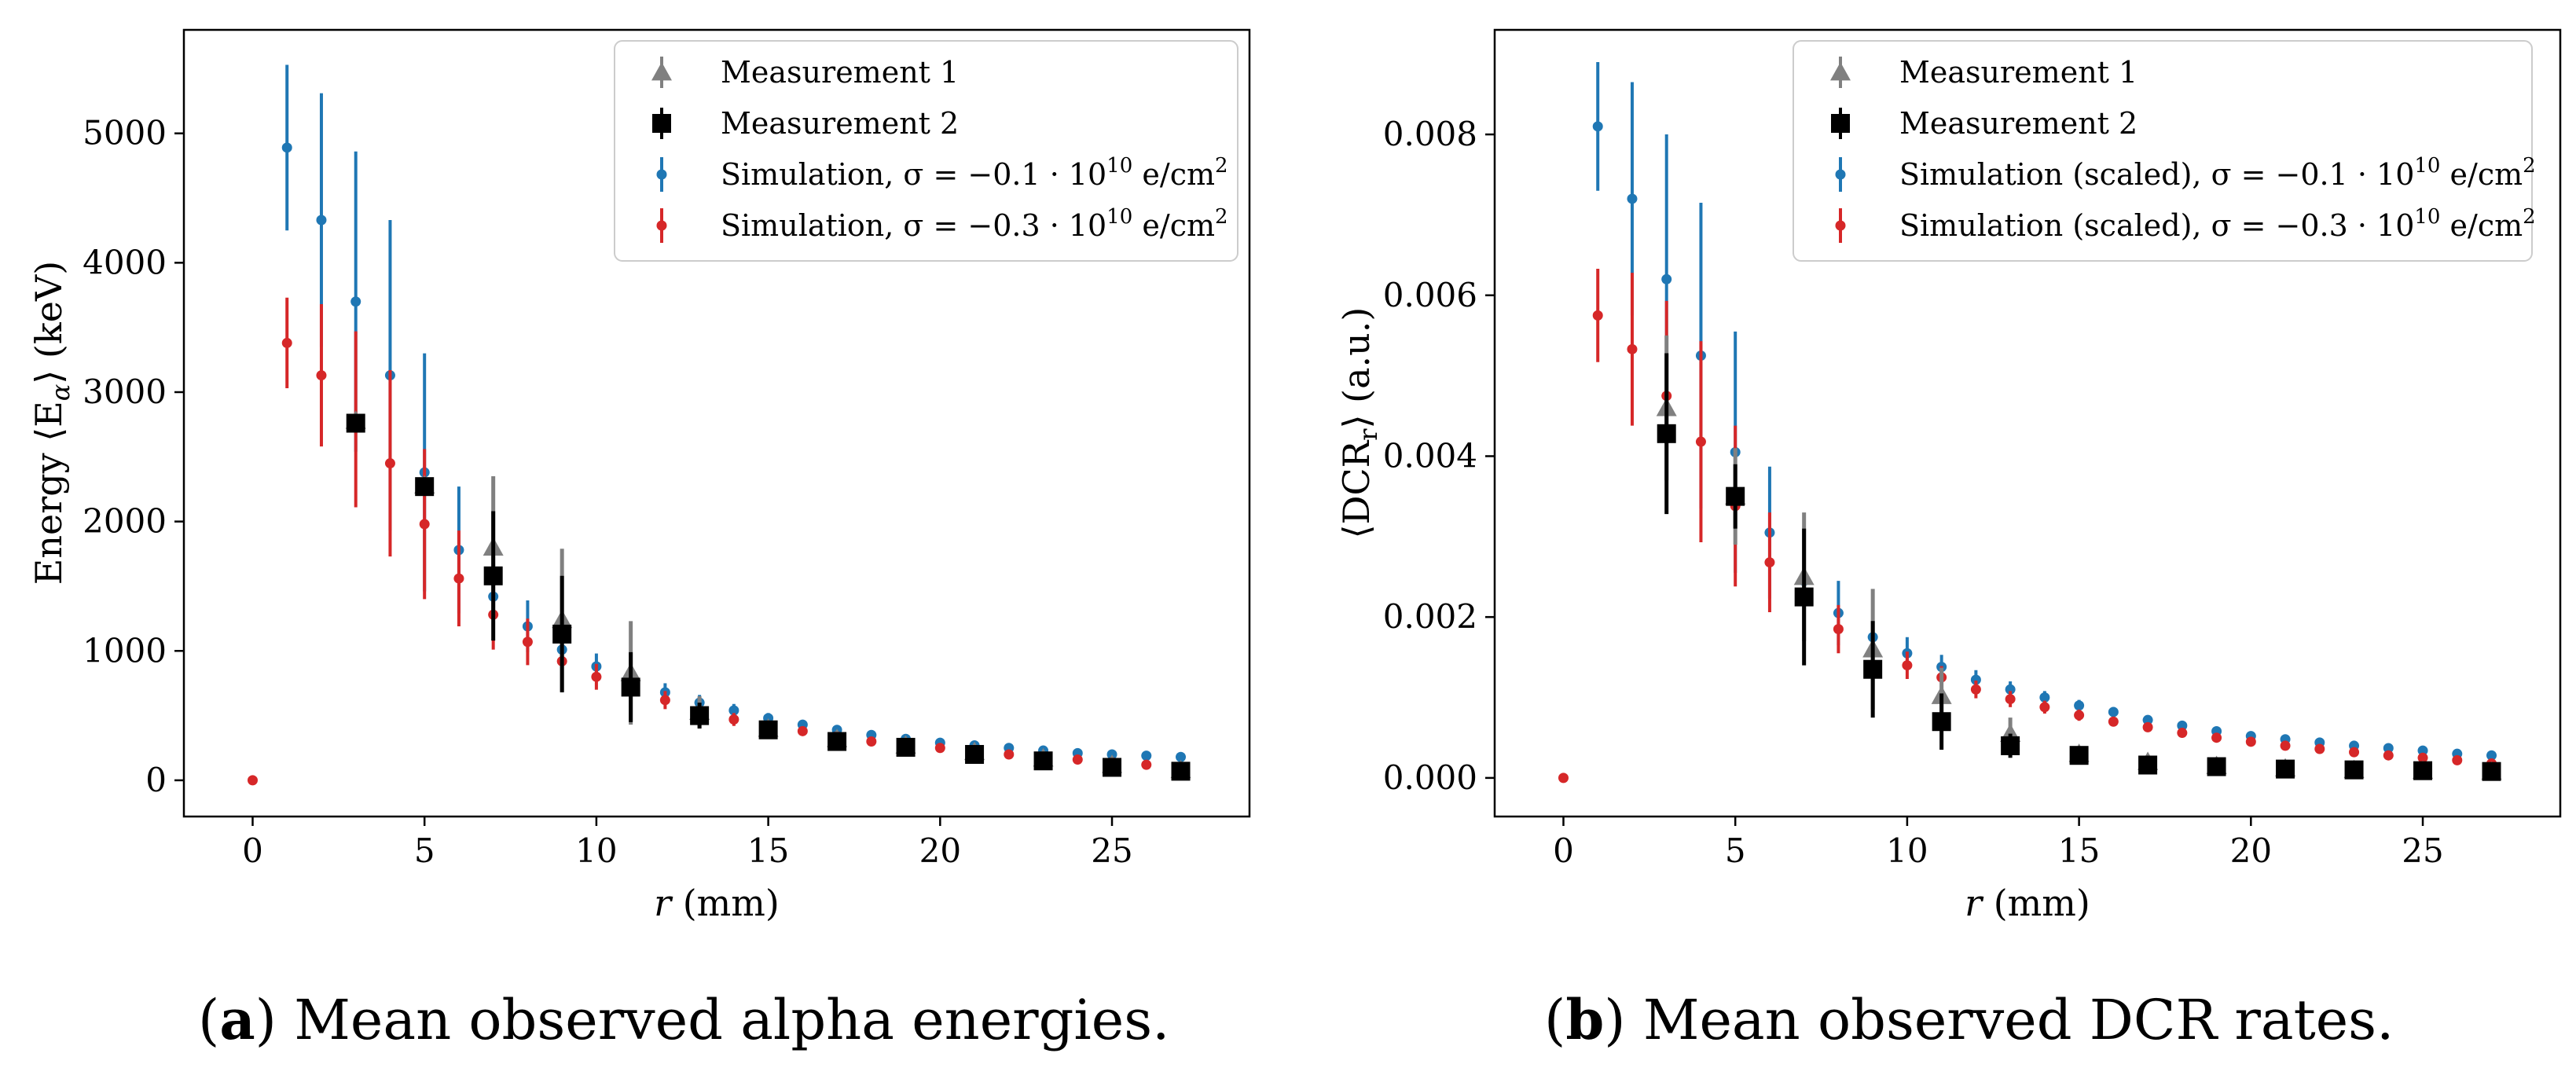 The height and width of the screenshot is (1068, 2576). I want to click on panel-a-legend-label: Measurement 1, so click(840, 72).